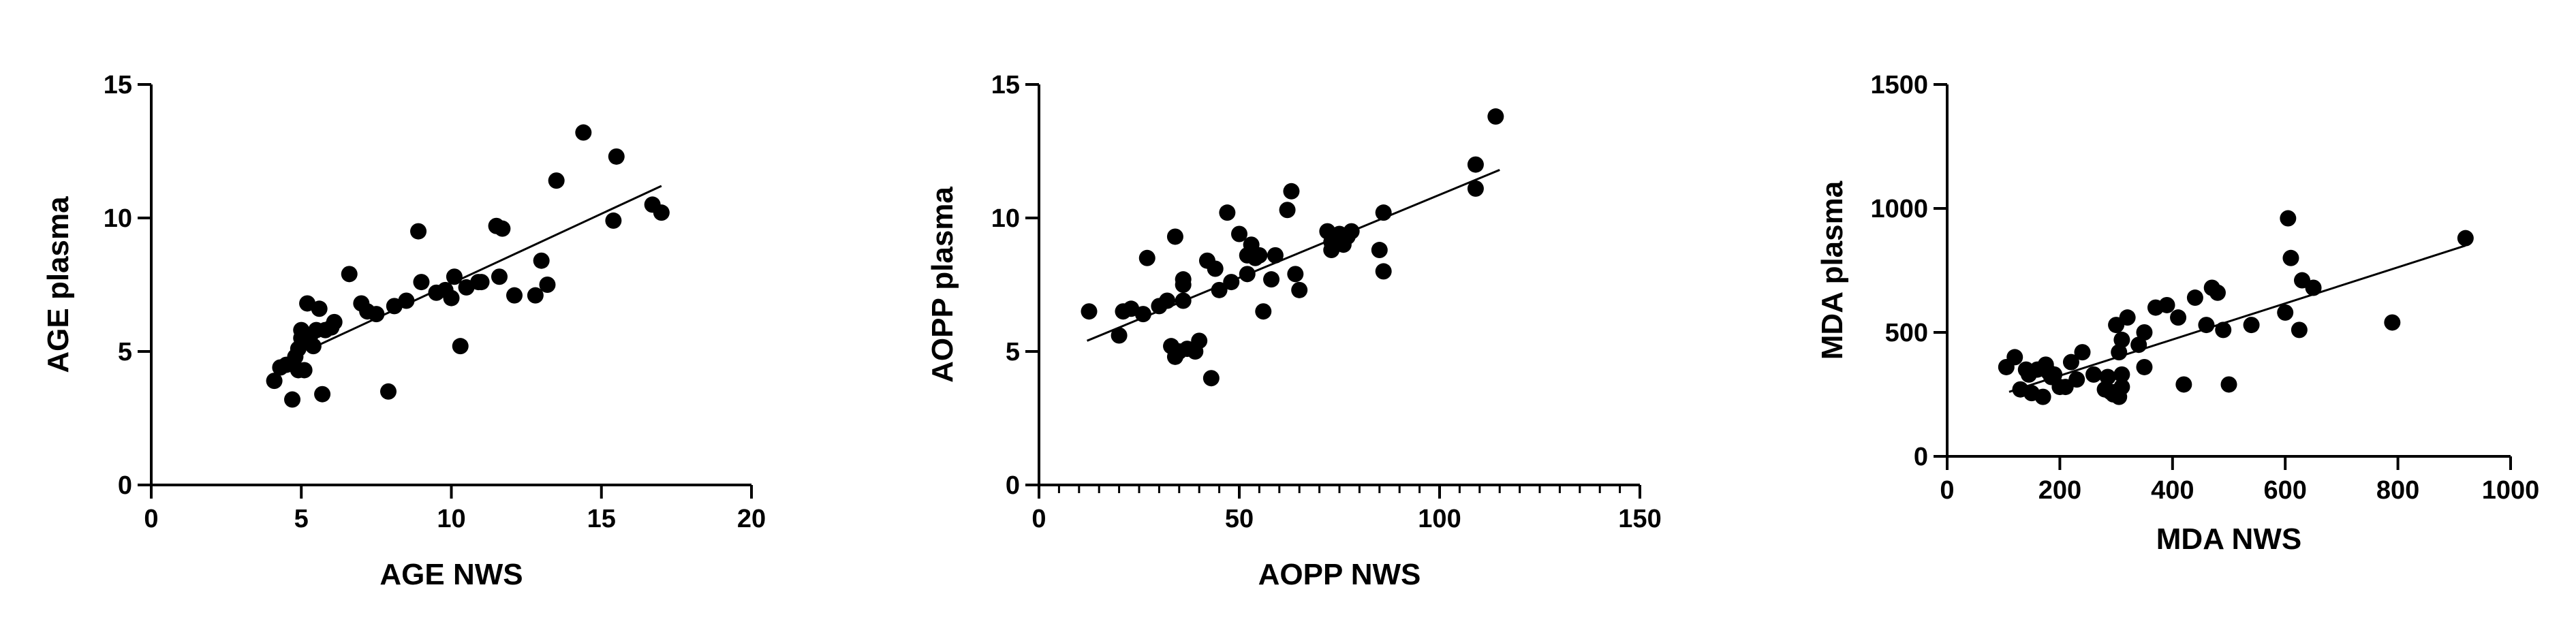 This screenshot has height=628, width=2576. Describe the element at coordinates (118, 85) in the screenshot. I see `y-tick-label: 15` at that location.